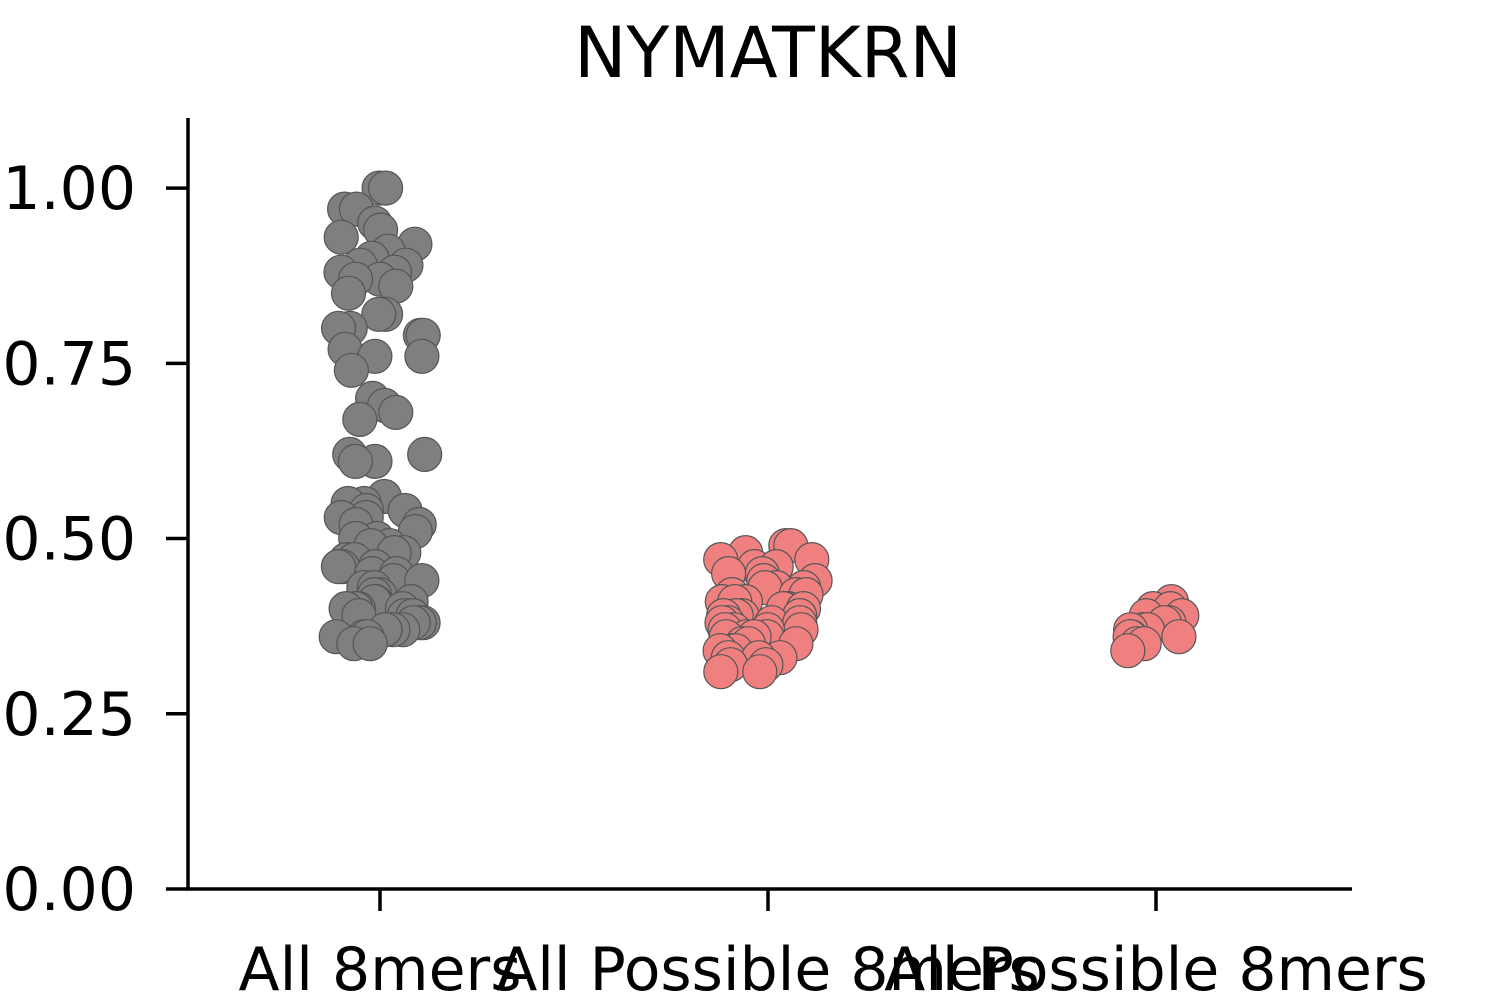 The height and width of the screenshot is (1000, 1500). What do you see at coordinates (69, 715) in the screenshot?
I see `y-tick-label: 0.25` at bounding box center [69, 715].